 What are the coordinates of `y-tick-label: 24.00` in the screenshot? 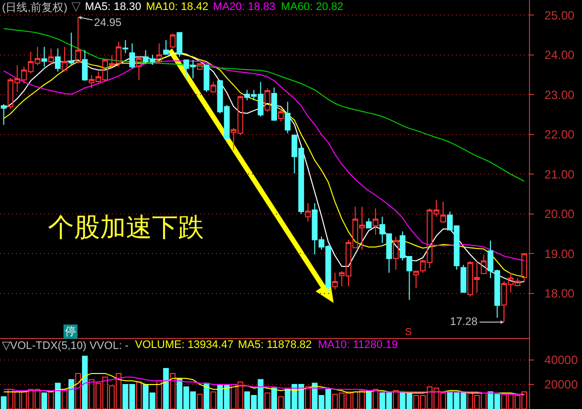 It's located at (559, 55).